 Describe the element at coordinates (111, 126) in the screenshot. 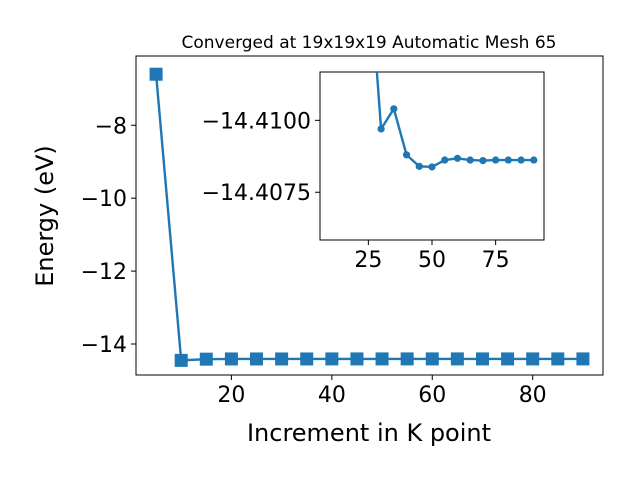

I see `main-y-tick-label: −8` at that location.